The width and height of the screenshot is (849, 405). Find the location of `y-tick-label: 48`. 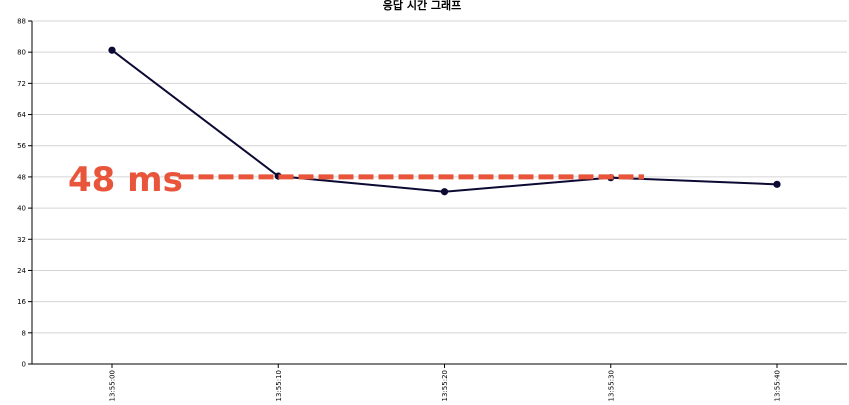

y-tick-label: 48 is located at coordinates (21, 177).